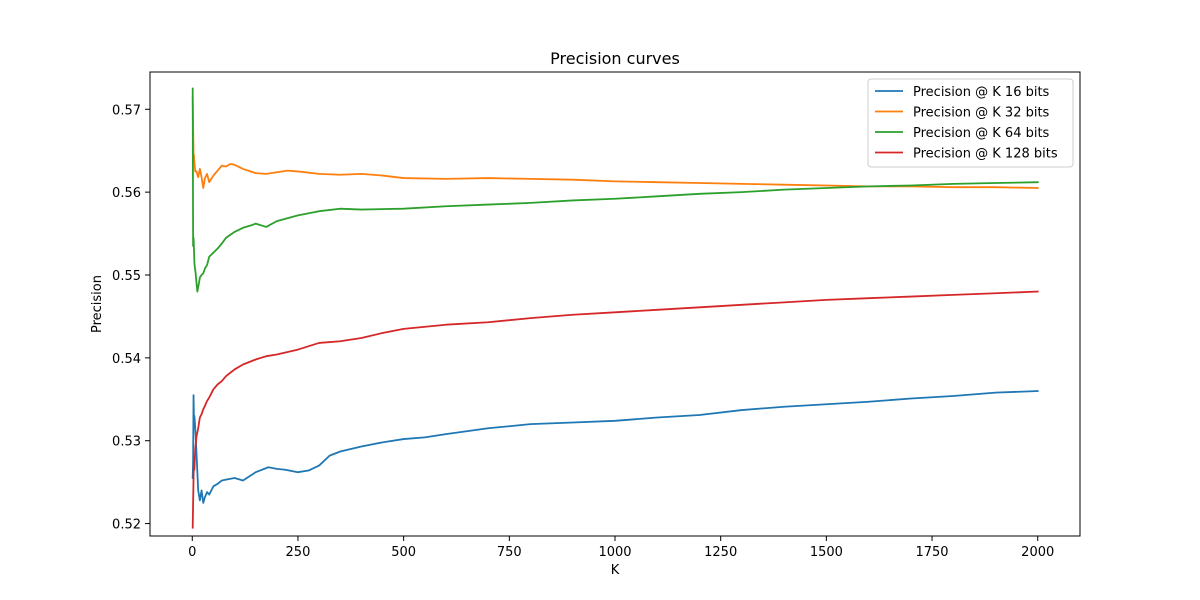  Describe the element at coordinates (126, 276) in the screenshot. I see `y-tick-label-3: 0.55` at that location.